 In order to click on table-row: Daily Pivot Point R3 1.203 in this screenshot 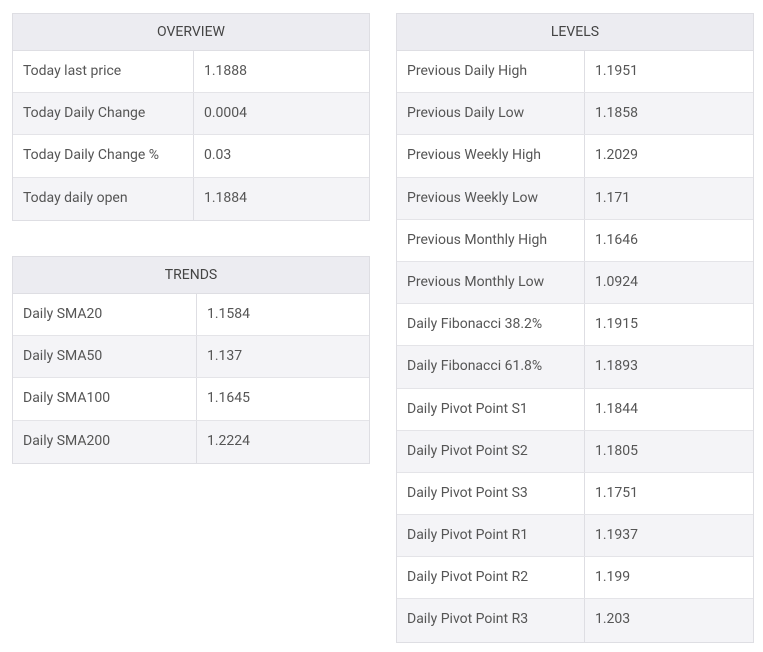, I will do `click(575, 620)`.